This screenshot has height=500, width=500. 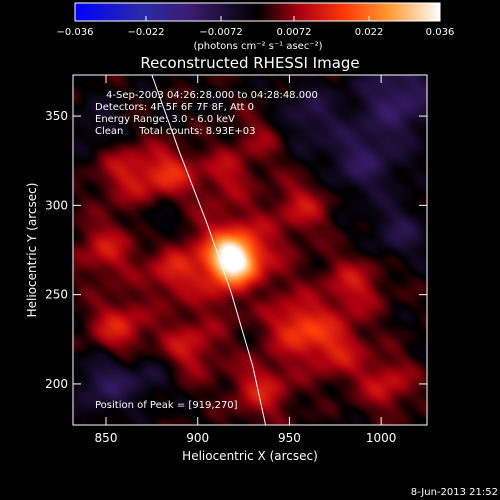 I want to click on colorbar-tick-label: 0.0072, so click(x=294, y=32).